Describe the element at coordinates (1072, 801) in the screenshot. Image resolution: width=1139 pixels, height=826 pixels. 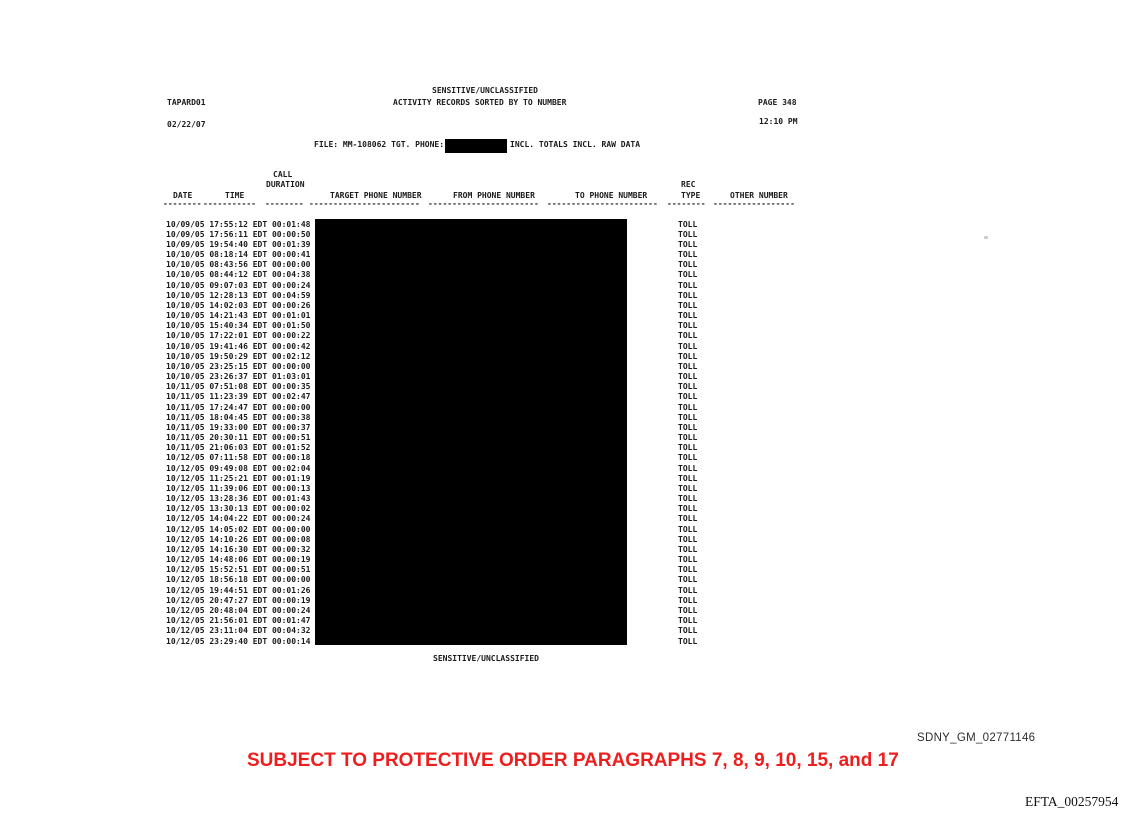
I see `bates-number-efta: EFTA_00257954` at that location.